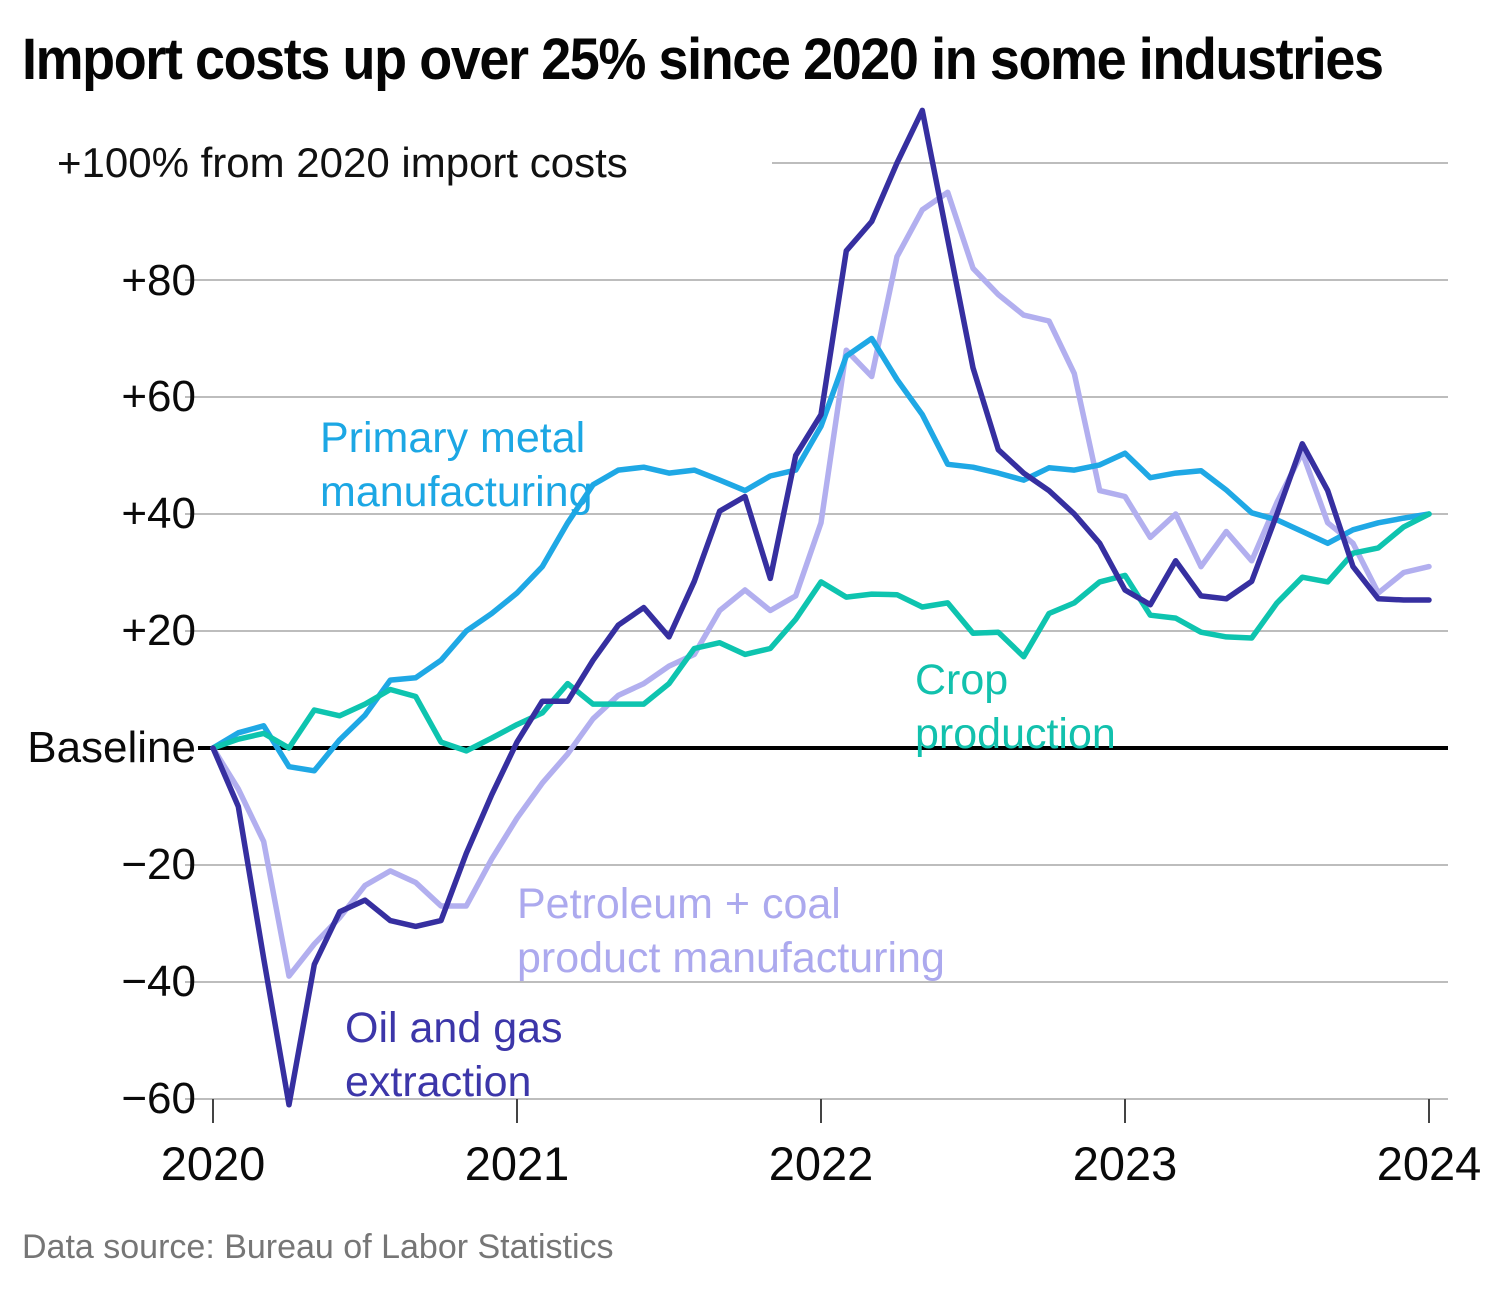  What do you see at coordinates (456, 492) in the screenshot?
I see `series-label-line: manufacturing` at bounding box center [456, 492].